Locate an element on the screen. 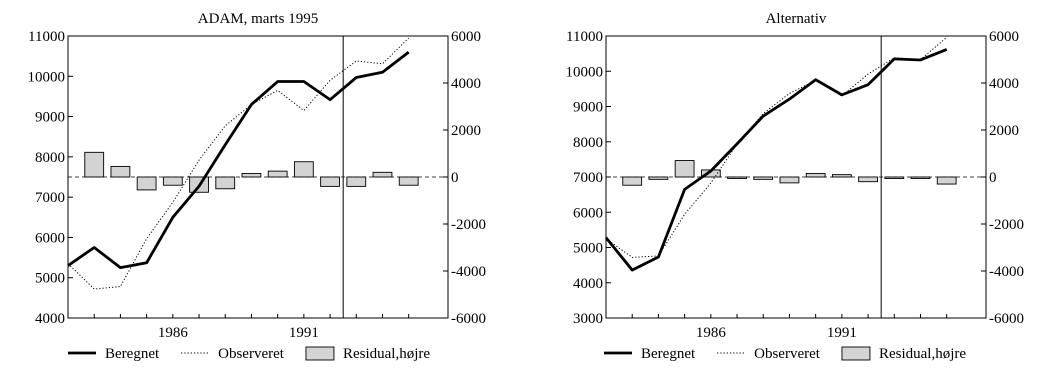  y-left-tick-label: 3000 is located at coordinates (588, 319).